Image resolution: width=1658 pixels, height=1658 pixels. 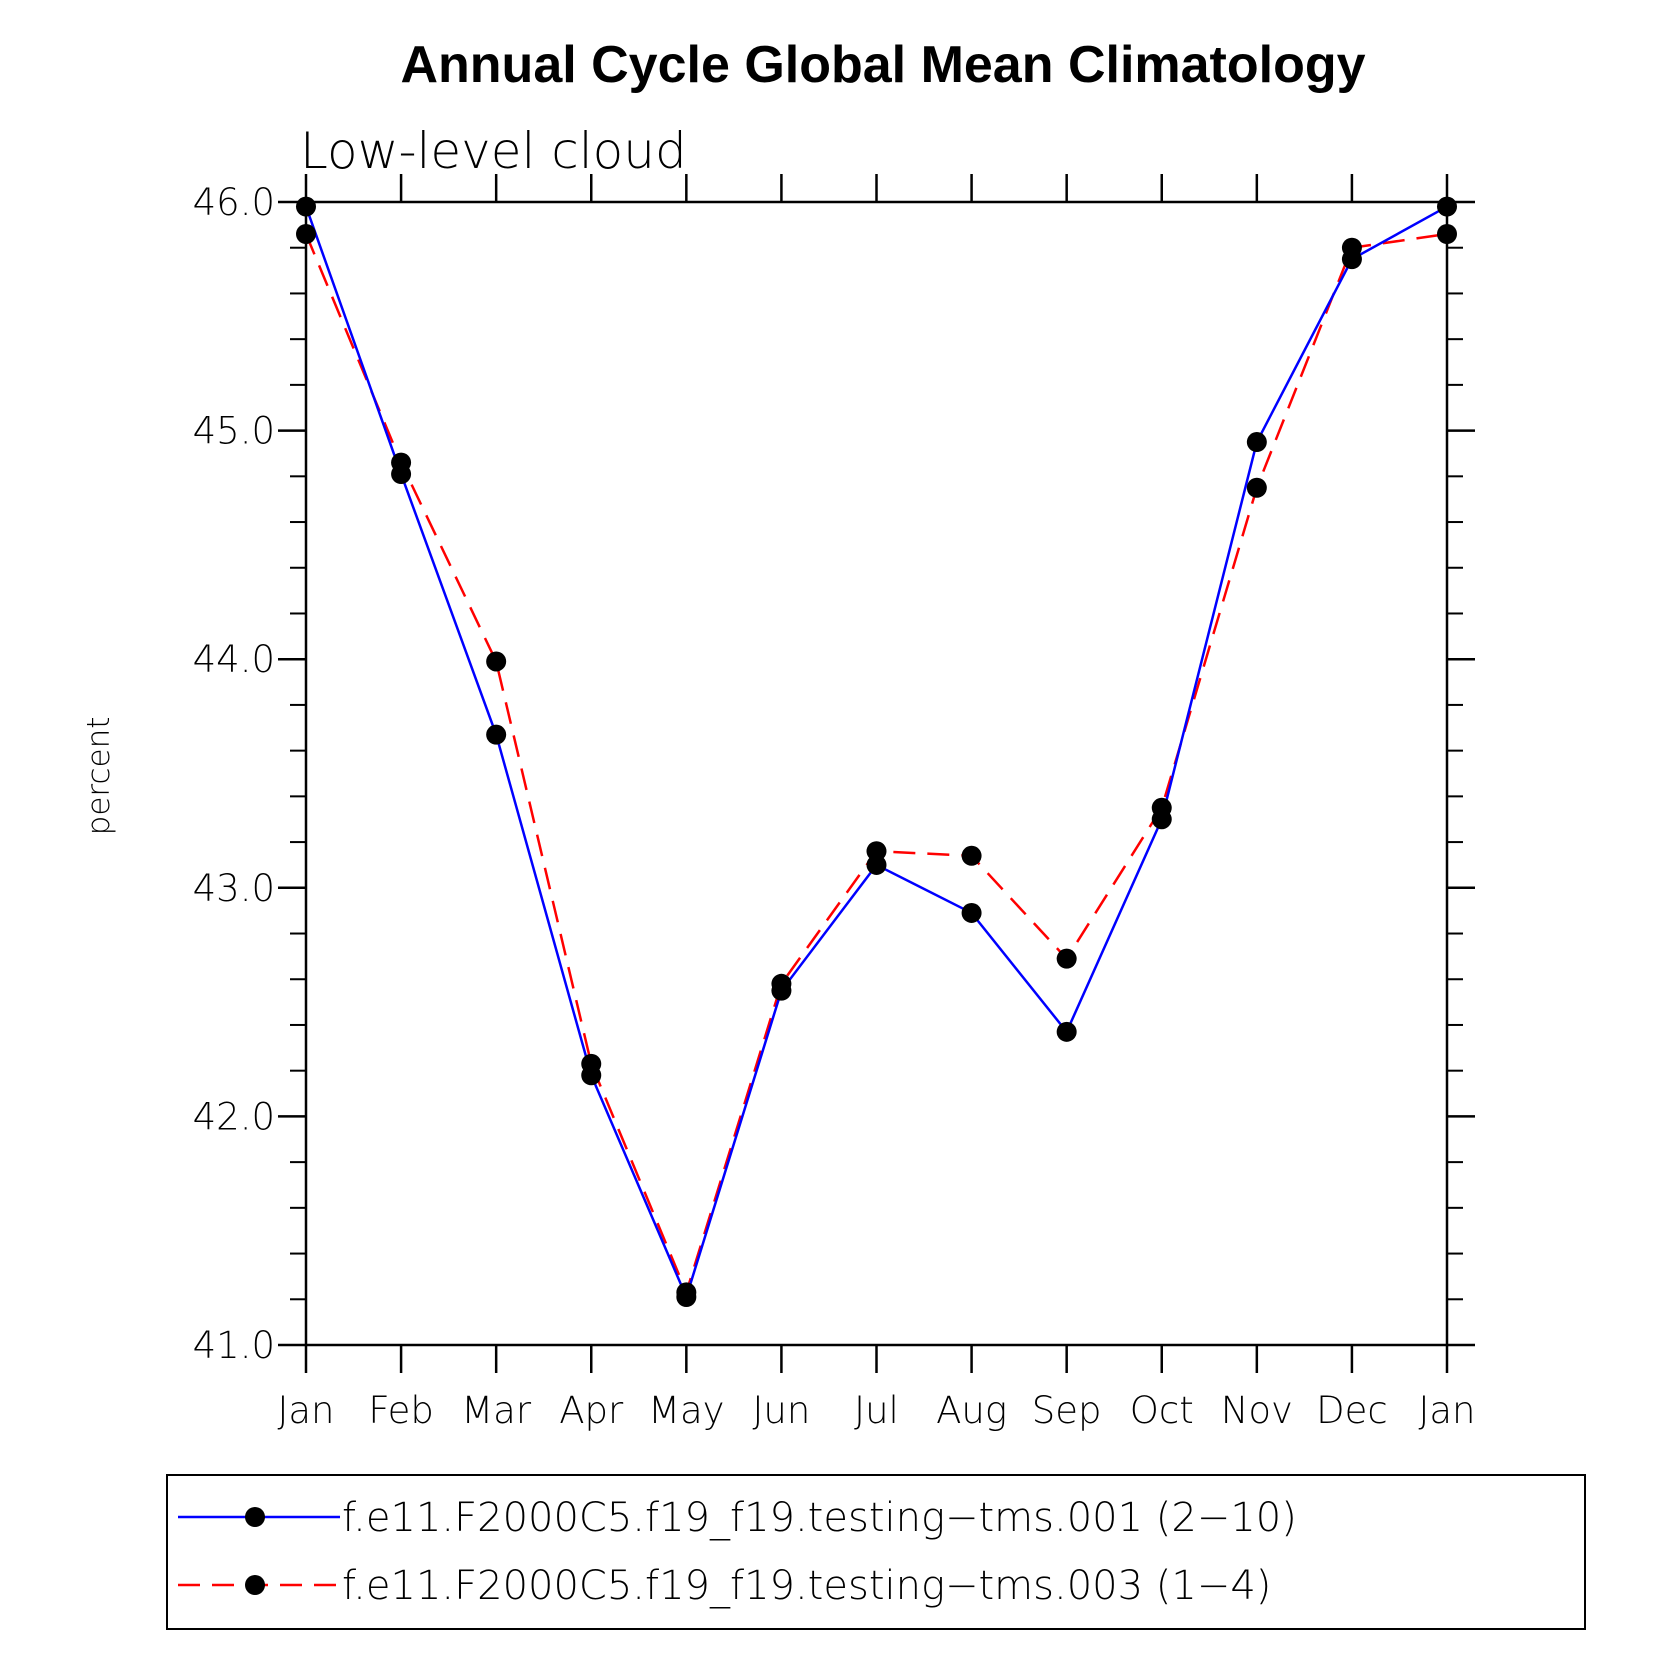 I want to click on y-tick-label: 41.0, so click(x=234, y=1345).